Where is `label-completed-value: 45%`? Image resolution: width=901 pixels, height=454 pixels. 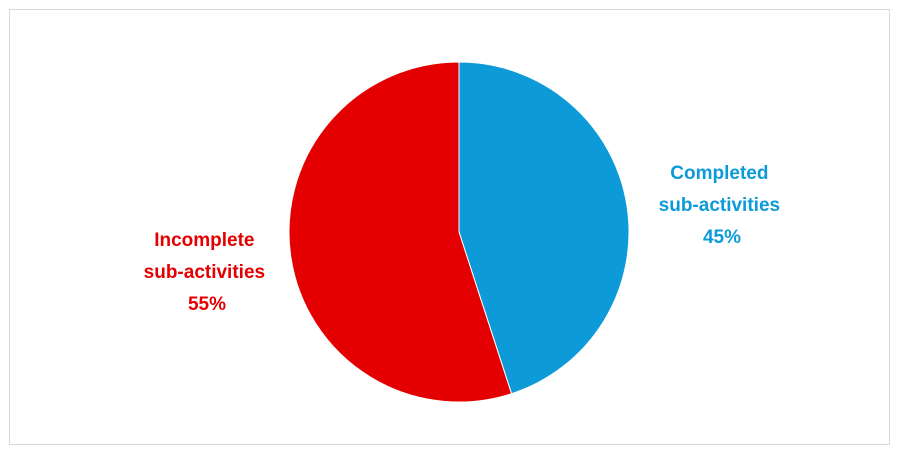
label-completed-value: 45% is located at coordinates (722, 237).